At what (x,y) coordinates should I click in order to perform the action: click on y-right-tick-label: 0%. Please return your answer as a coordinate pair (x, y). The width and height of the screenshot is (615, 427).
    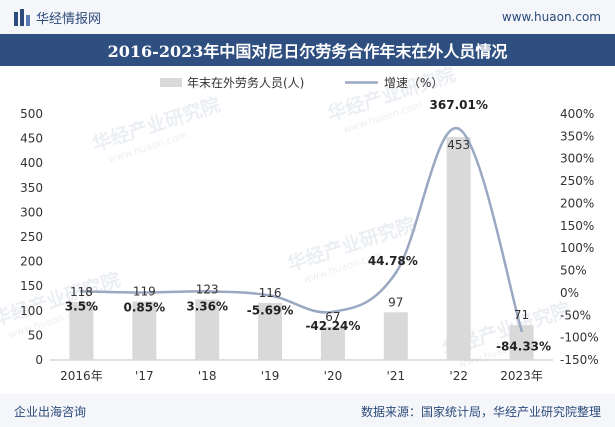
    Looking at the image, I should click on (569, 293).